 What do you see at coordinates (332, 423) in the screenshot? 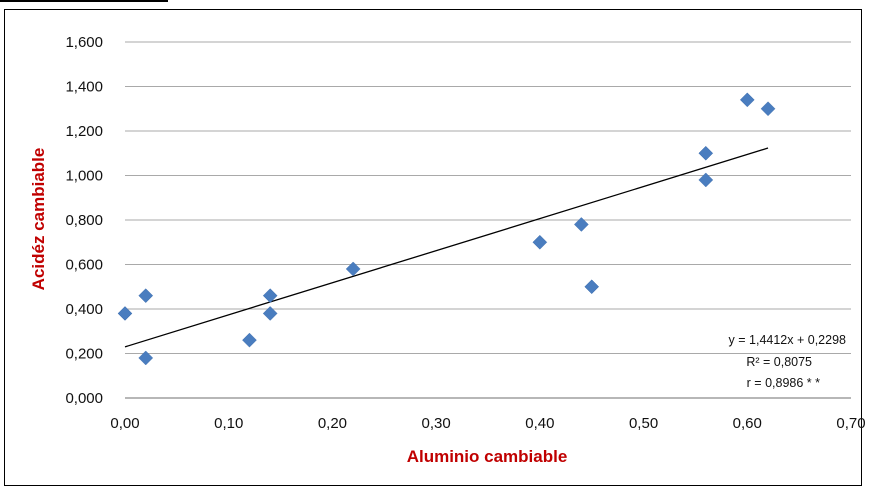
I see `x-tick-label: 0,20` at bounding box center [332, 423].